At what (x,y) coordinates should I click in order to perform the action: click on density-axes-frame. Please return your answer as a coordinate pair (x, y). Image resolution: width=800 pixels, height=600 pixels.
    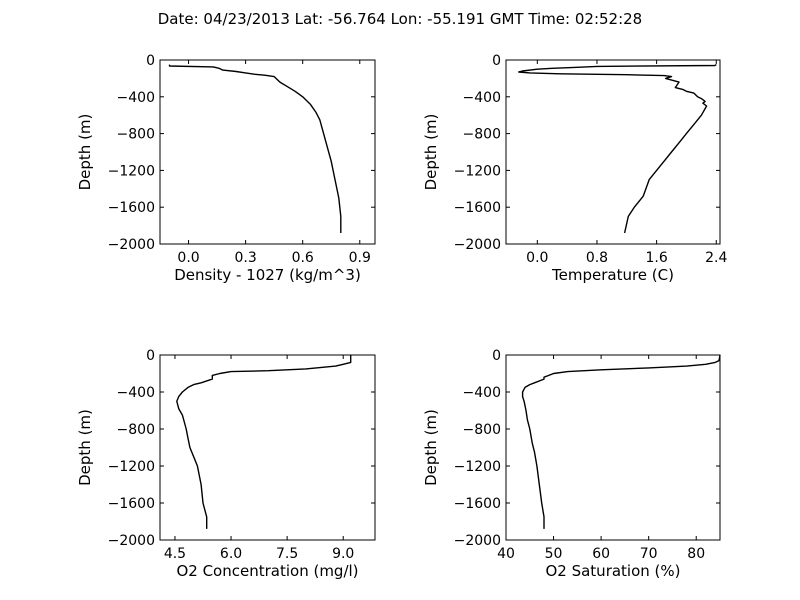
    Looking at the image, I should click on (267, 152).